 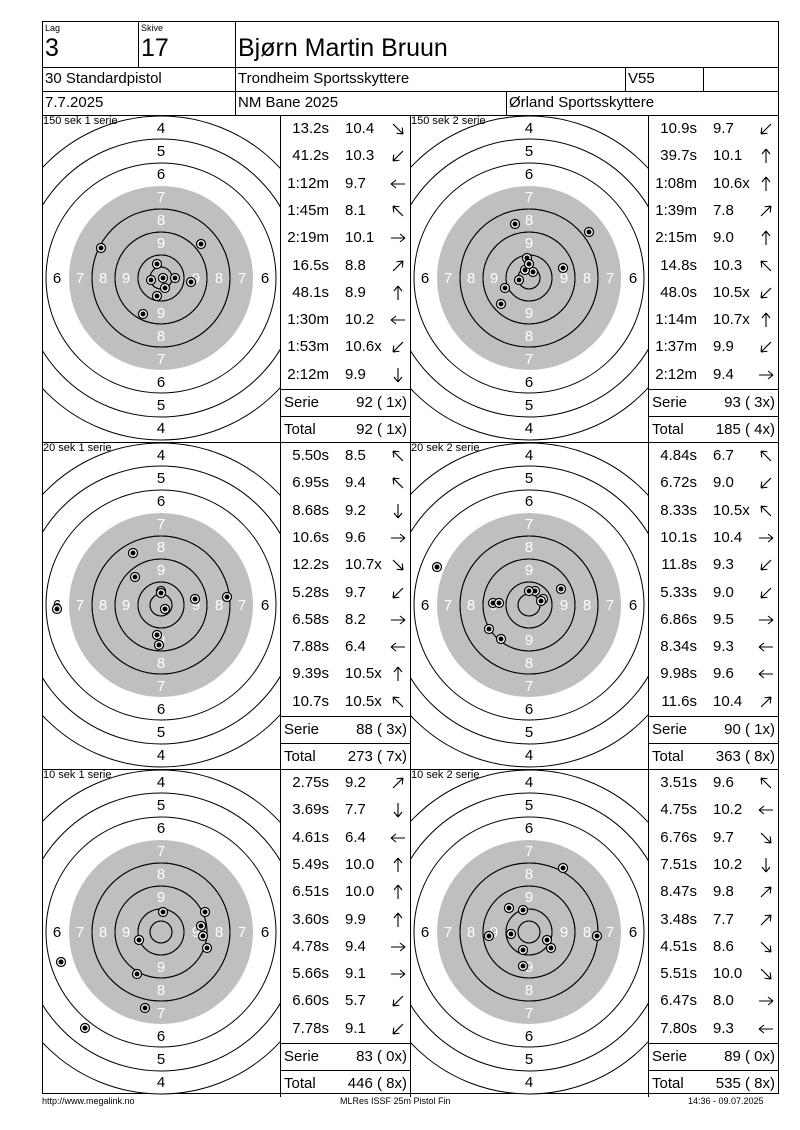 I want to click on shot-time: 3.69s, so click(x=310, y=810).